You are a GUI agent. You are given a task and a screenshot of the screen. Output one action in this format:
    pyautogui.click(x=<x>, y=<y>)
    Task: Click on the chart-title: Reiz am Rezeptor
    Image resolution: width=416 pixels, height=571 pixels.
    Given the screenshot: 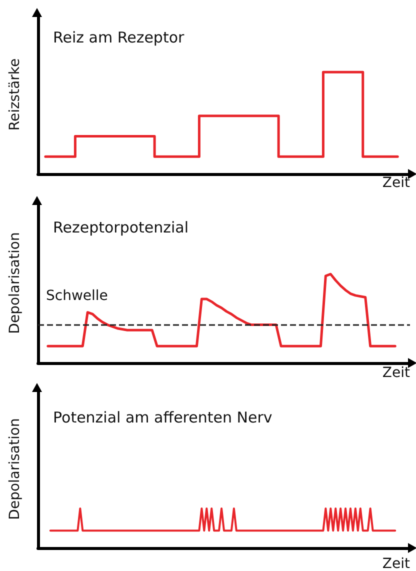 What is the action you would take?
    pyautogui.click(x=119, y=37)
    